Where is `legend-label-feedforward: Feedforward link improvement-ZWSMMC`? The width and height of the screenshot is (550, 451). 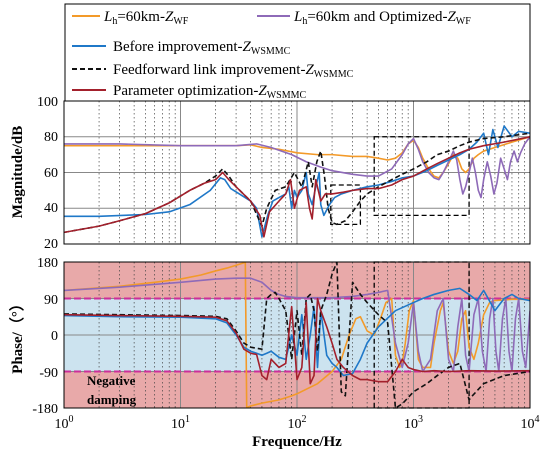 legend-label-feedforward: Feedforward link improvement-ZWSMMC is located at coordinates (233, 71).